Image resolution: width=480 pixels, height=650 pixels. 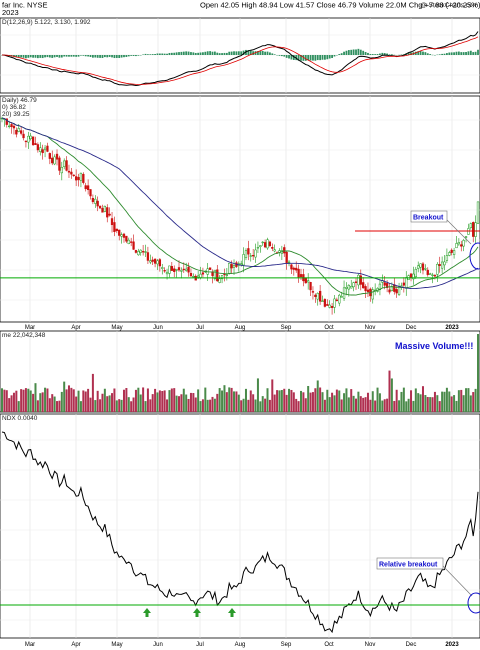 What do you see at coordinates (408, 565) in the screenshot?
I see `relative-breakout-label: Relative breakout` at bounding box center [408, 565].